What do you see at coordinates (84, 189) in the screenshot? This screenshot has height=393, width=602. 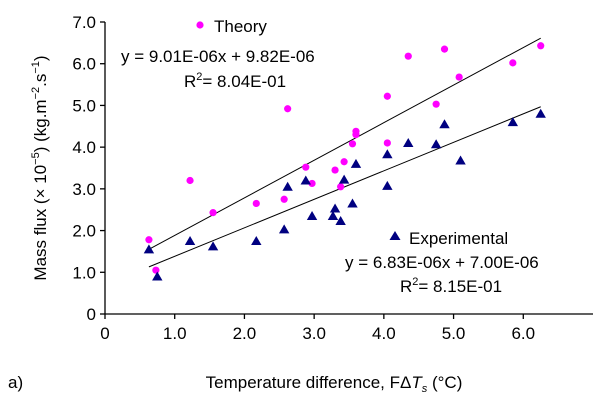 I see `y-tick-label: 3.0` at bounding box center [84, 189].